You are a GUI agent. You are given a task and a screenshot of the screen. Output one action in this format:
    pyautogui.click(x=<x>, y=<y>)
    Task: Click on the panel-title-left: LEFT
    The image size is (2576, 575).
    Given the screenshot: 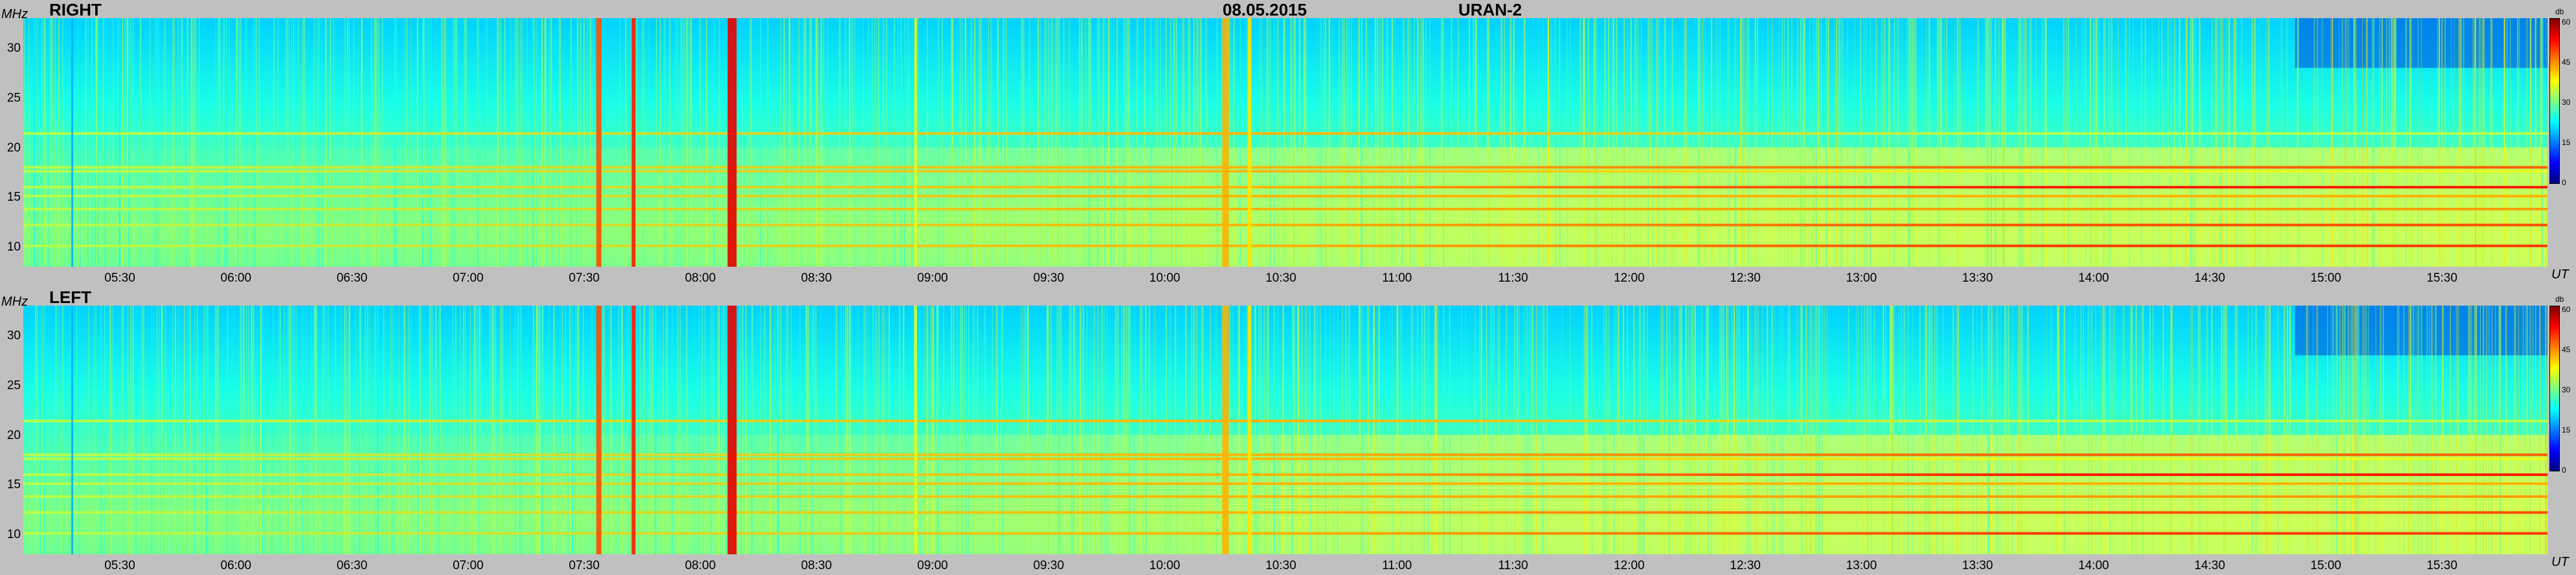 What is the action you would take?
    pyautogui.click(x=70, y=297)
    